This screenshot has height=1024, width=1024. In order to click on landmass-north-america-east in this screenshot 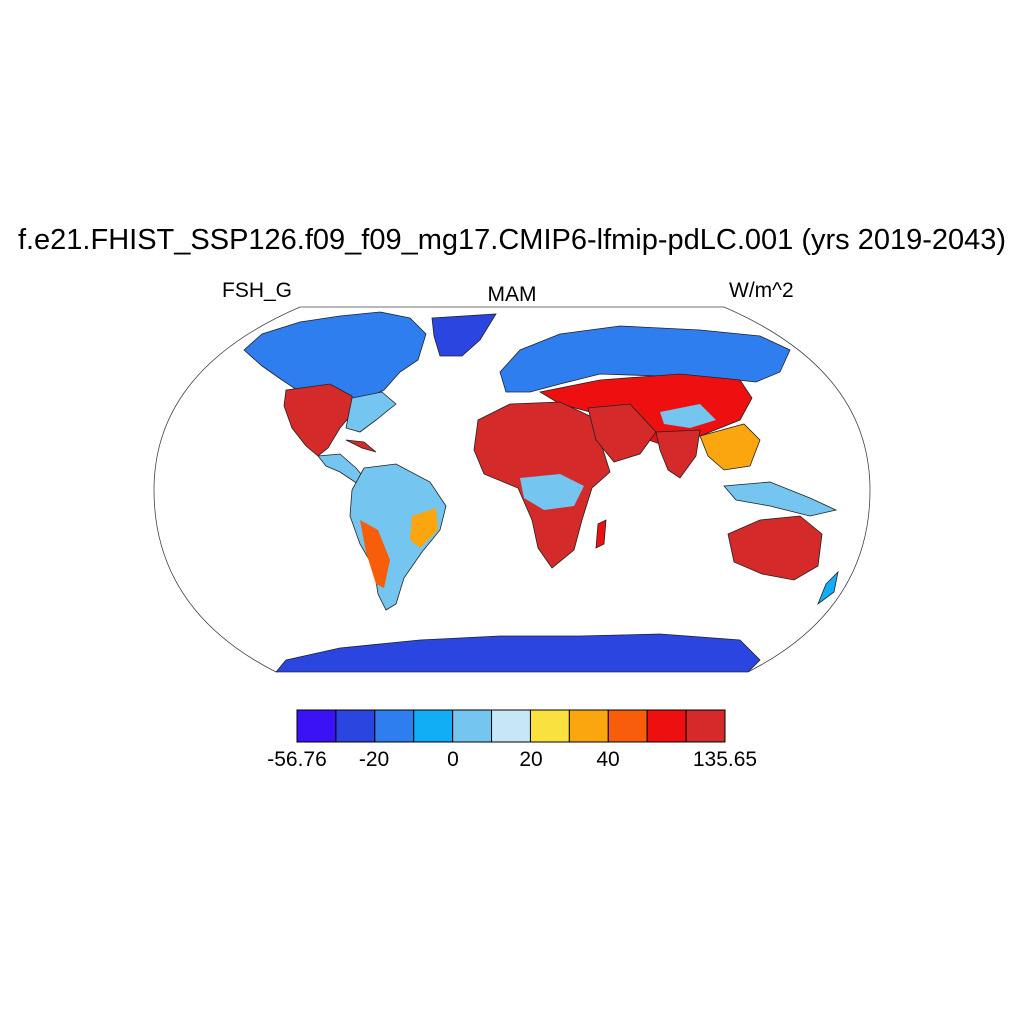, I will do `click(371, 412)`.